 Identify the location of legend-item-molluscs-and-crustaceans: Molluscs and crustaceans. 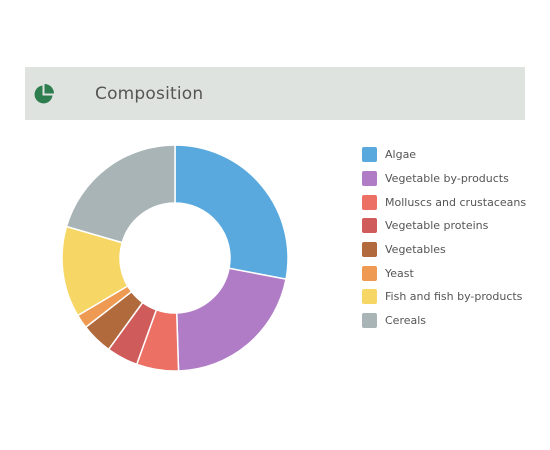
(444, 202).